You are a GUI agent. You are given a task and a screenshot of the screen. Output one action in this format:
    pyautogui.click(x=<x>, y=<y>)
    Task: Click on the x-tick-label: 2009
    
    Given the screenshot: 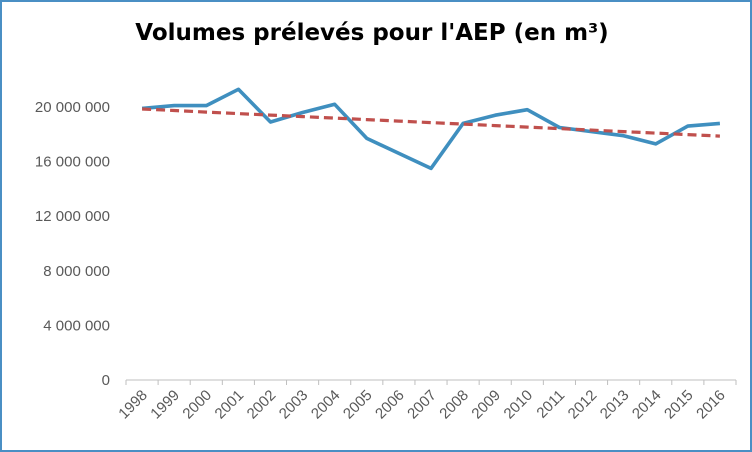 What is the action you would take?
    pyautogui.click(x=486, y=405)
    